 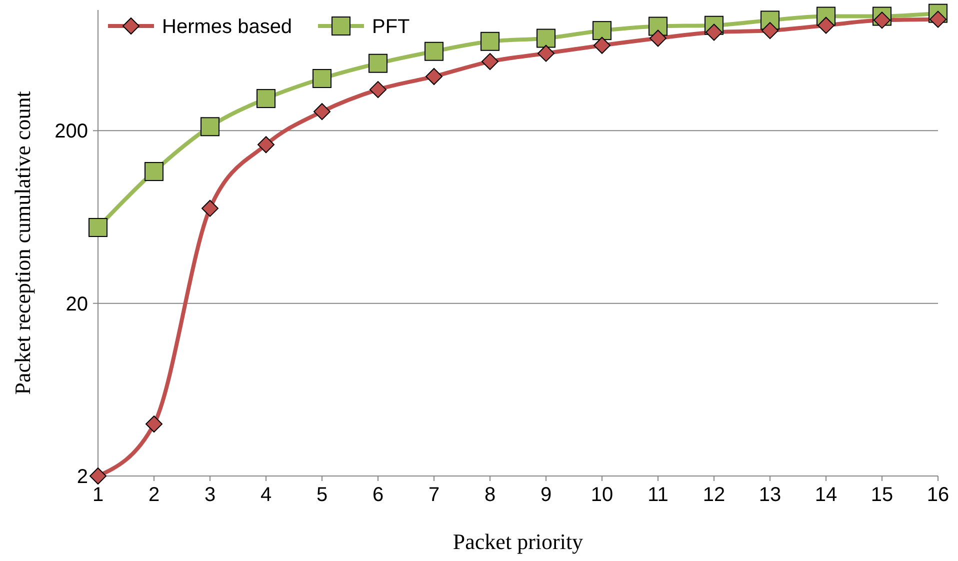 I want to click on x-tick-label: 5, so click(x=322, y=495).